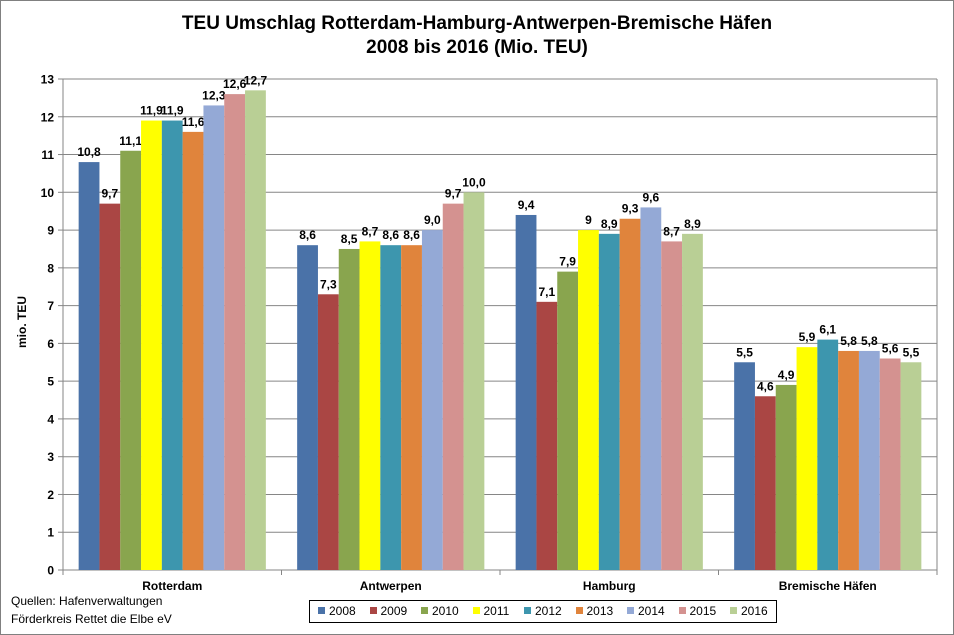  Describe the element at coordinates (172, 586) in the screenshot. I see `x-tick-label: Rotterdam` at that location.